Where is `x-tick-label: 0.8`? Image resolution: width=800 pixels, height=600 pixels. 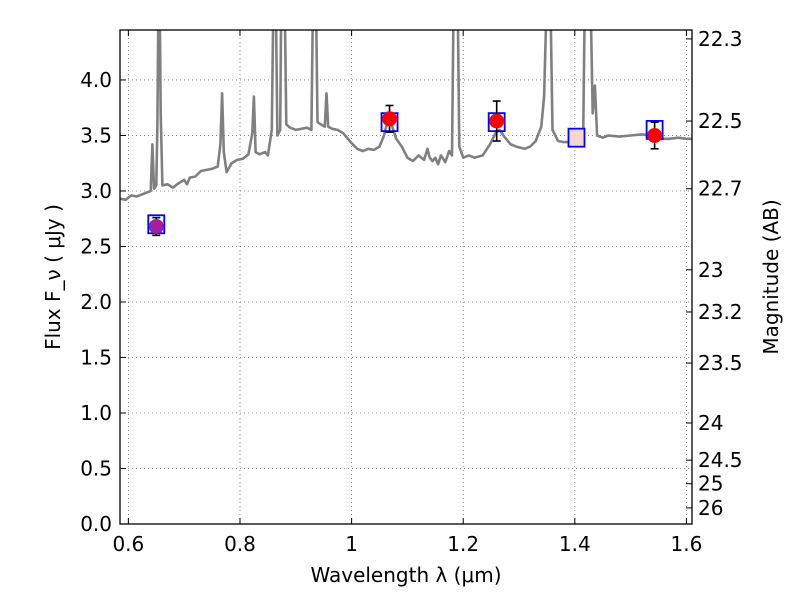 x-tick-label: 0.8 is located at coordinates (240, 544).